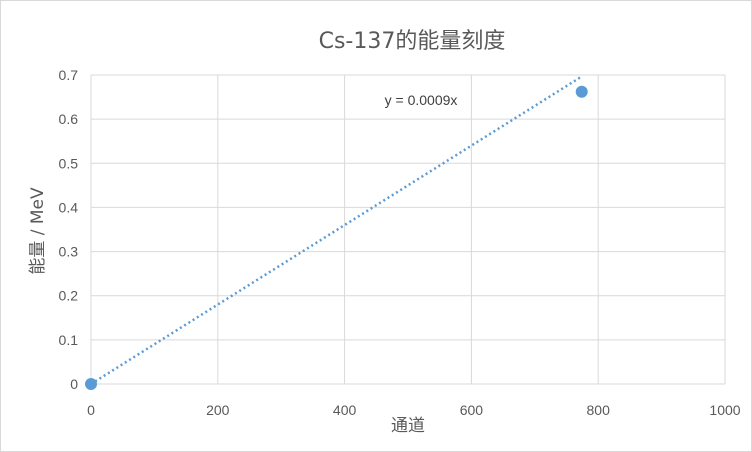 The width and height of the screenshot is (752, 452). I want to click on y-tick-label: 0.1, so click(69, 340).